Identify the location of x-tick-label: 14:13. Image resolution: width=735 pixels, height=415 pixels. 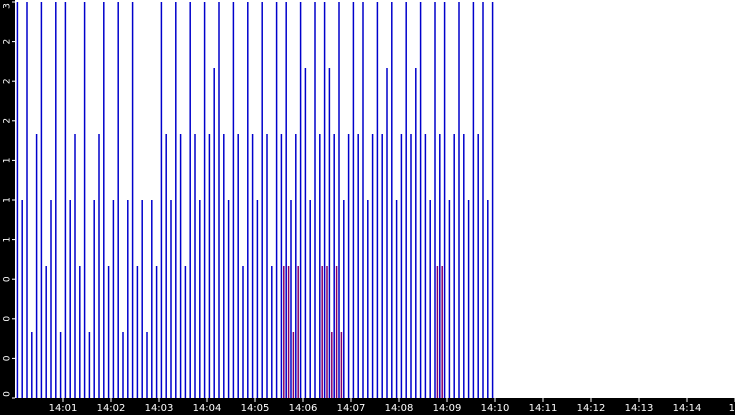
(639, 408).